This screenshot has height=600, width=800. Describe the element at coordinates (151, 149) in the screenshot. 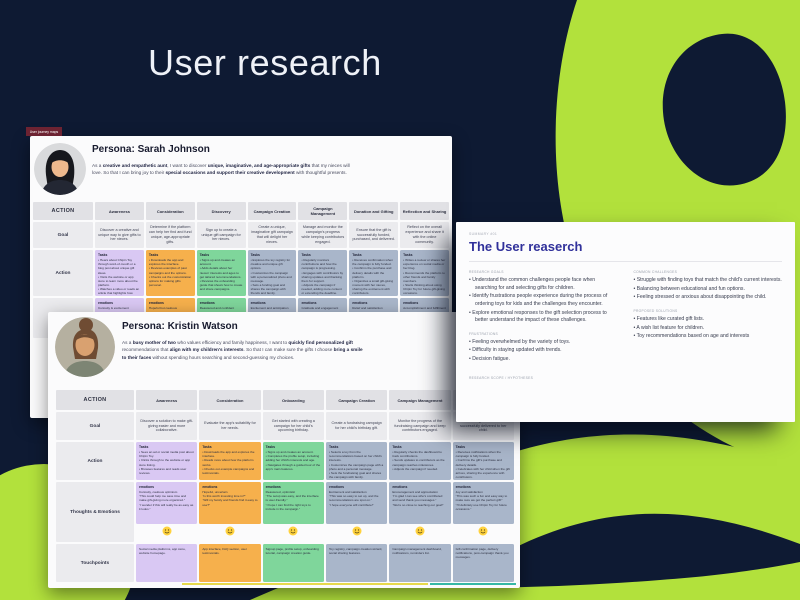

I see `persona-heading-sarah: Persona: Sarah Johnson` at that location.